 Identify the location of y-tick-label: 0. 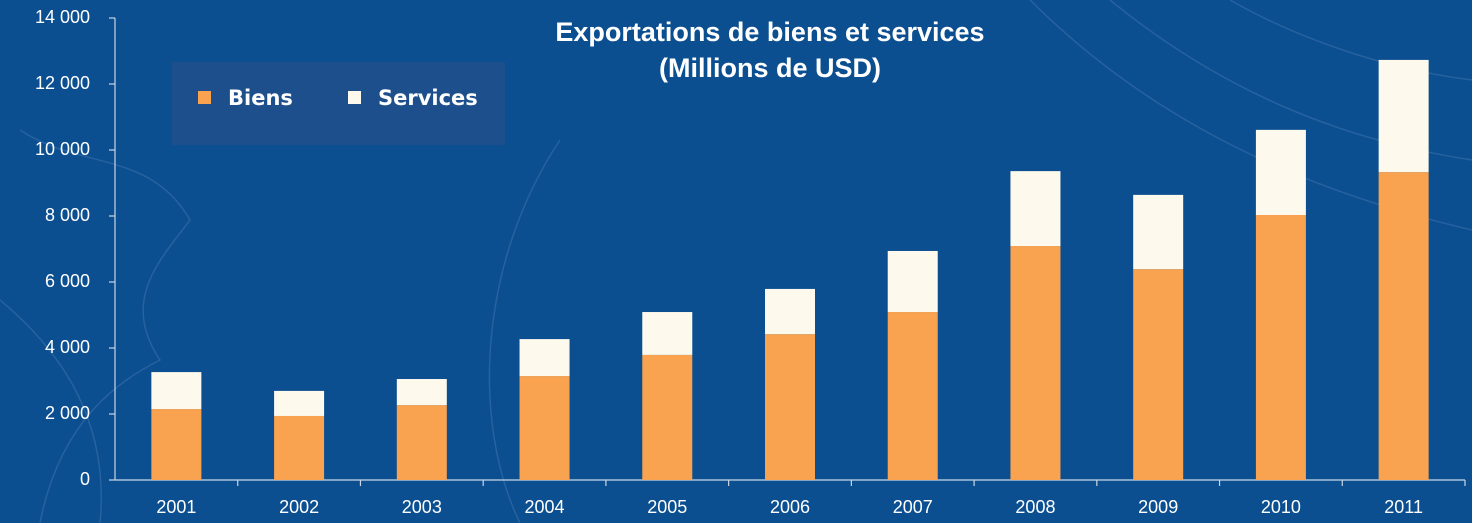
(85, 479).